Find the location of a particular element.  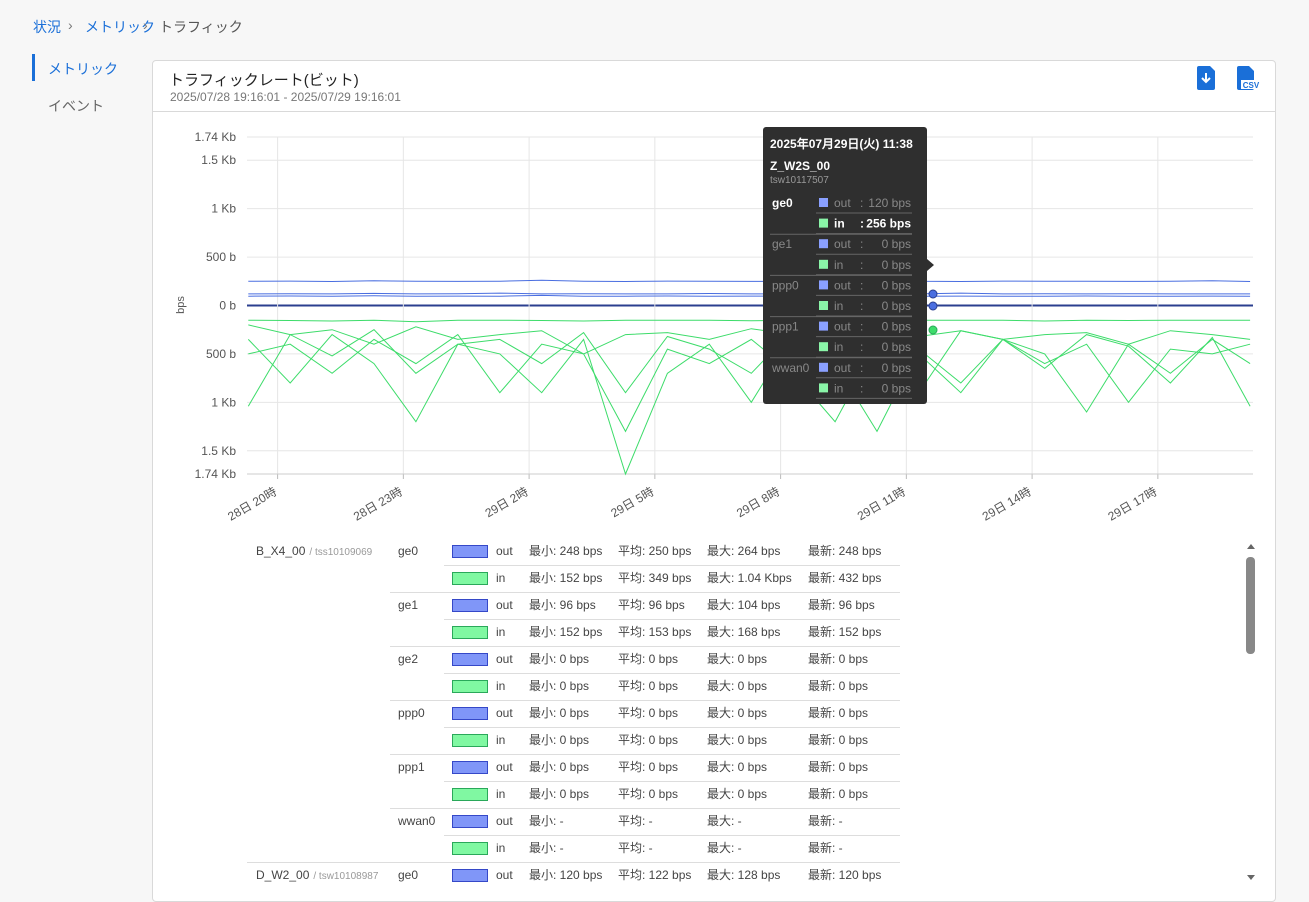

stat-max: 最大: 1.04 Kbps is located at coordinates (749, 578).